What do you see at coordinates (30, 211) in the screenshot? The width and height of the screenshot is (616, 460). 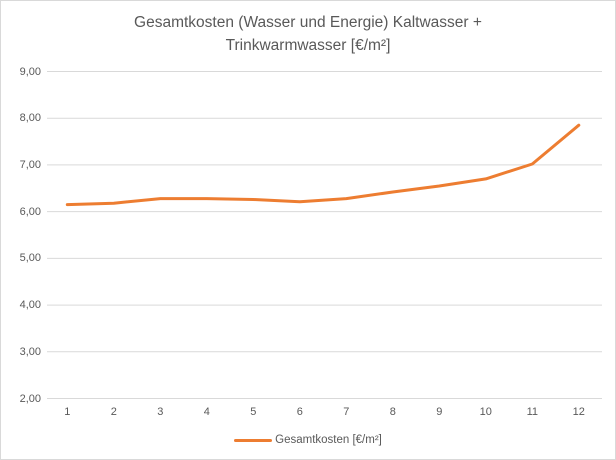 I see `y-axis-tick-label: 6,00` at bounding box center [30, 211].